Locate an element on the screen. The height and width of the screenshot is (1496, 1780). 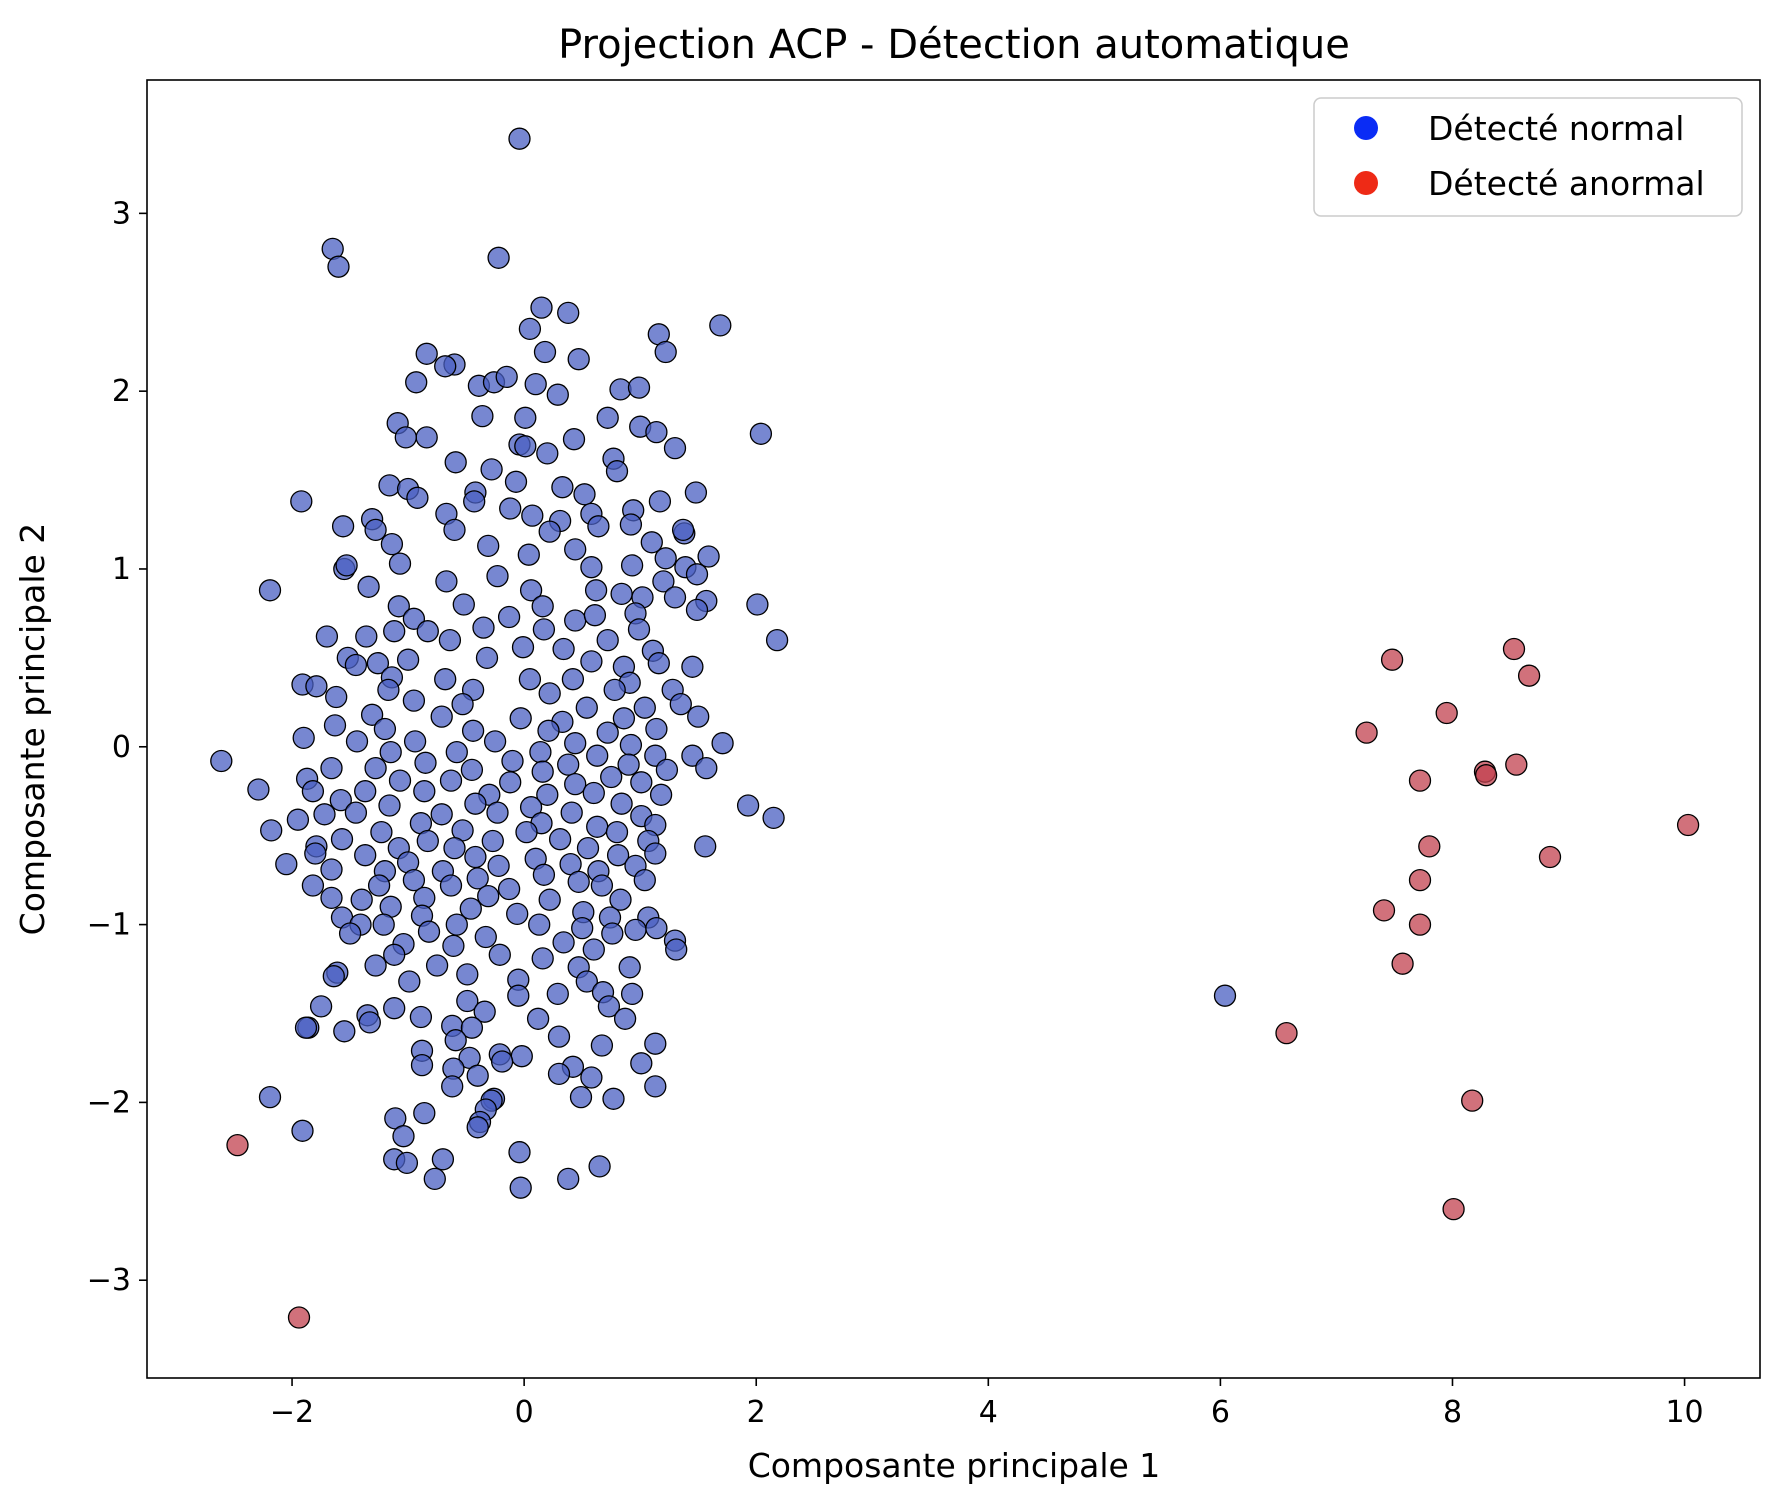
y-tick-label: 1 is located at coordinates (121, 569).